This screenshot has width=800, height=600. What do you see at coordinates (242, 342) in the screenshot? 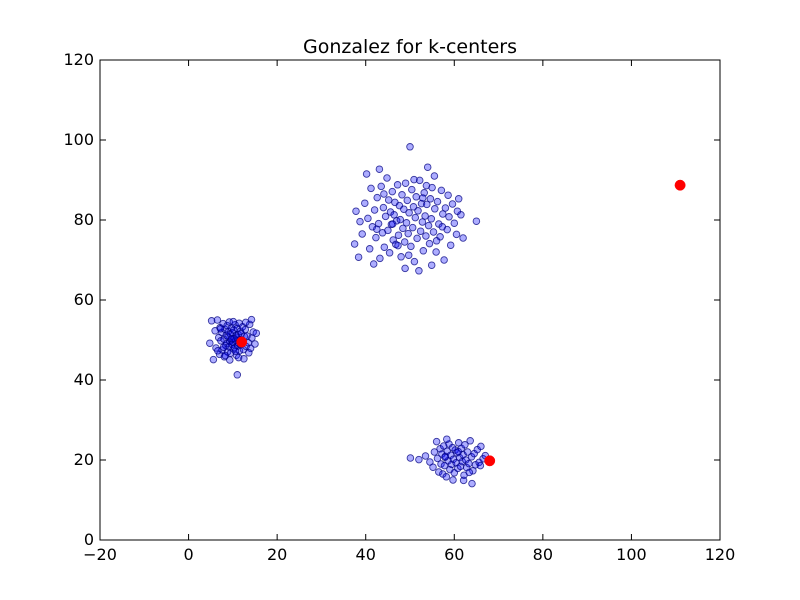
I see `center-point` at bounding box center [242, 342].